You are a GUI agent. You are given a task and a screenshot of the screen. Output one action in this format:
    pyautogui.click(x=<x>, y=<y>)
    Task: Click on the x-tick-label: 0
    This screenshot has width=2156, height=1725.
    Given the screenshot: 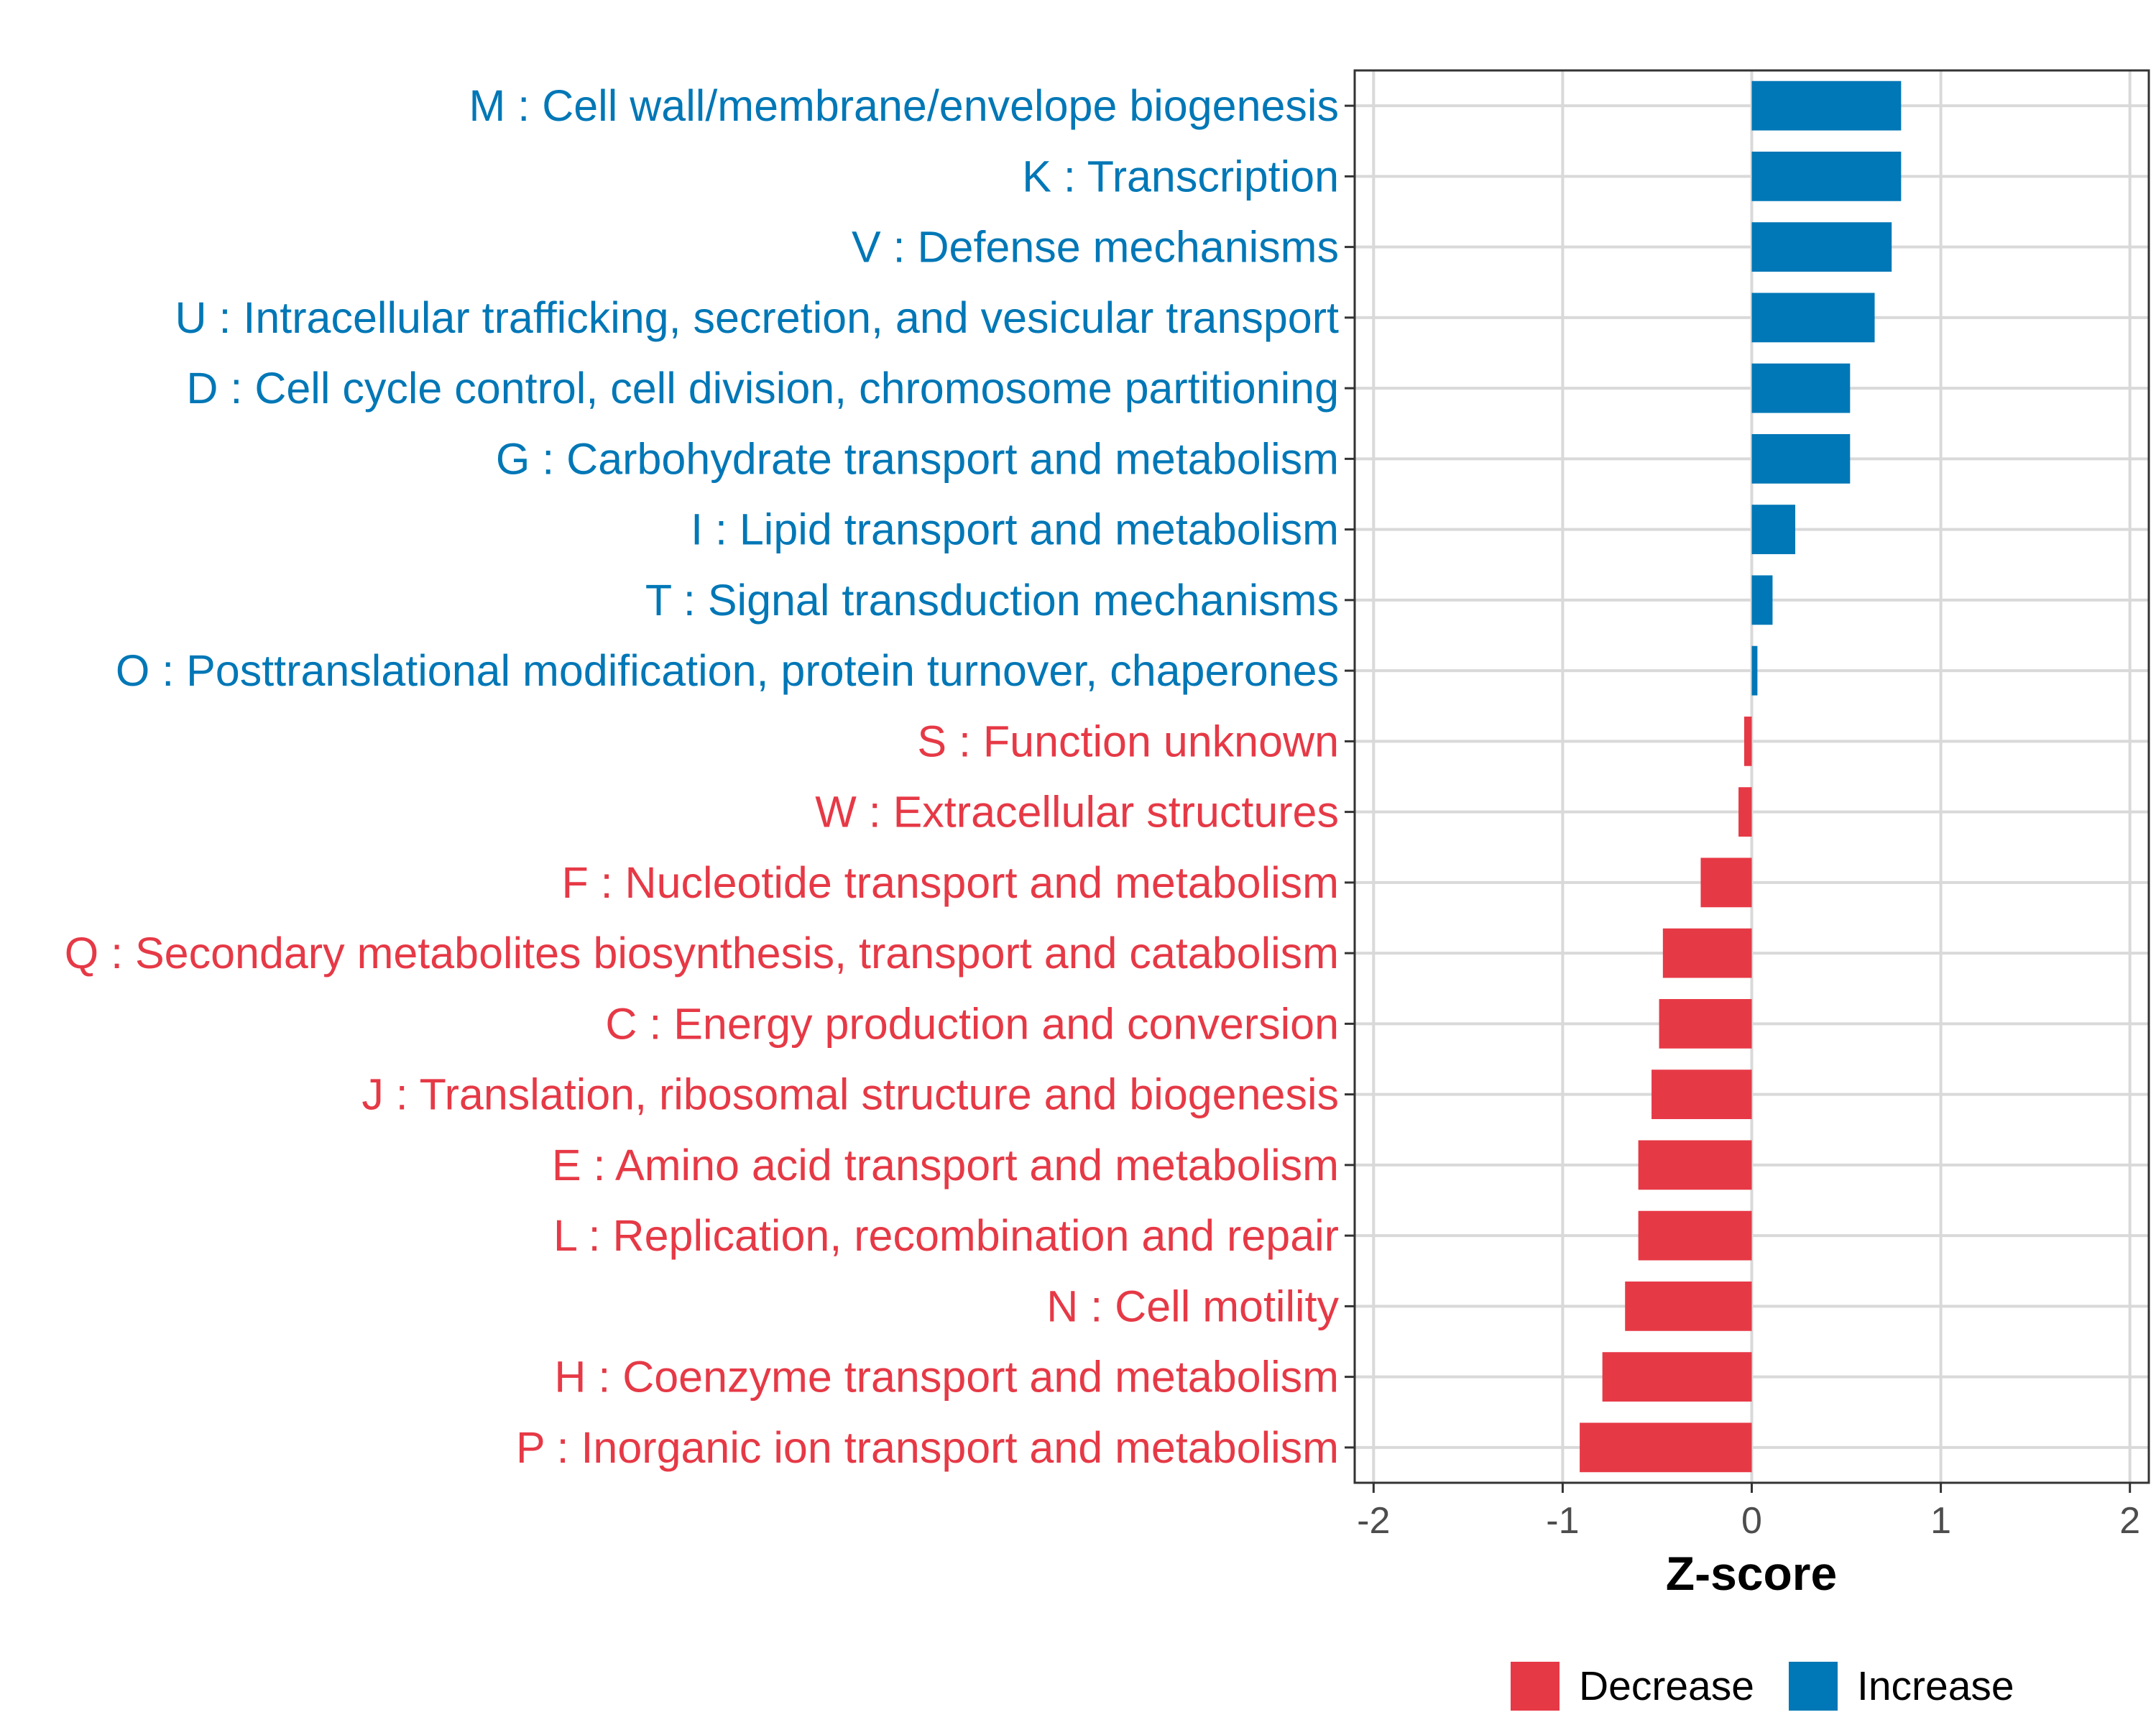 What is the action you would take?
    pyautogui.click(x=1752, y=1521)
    